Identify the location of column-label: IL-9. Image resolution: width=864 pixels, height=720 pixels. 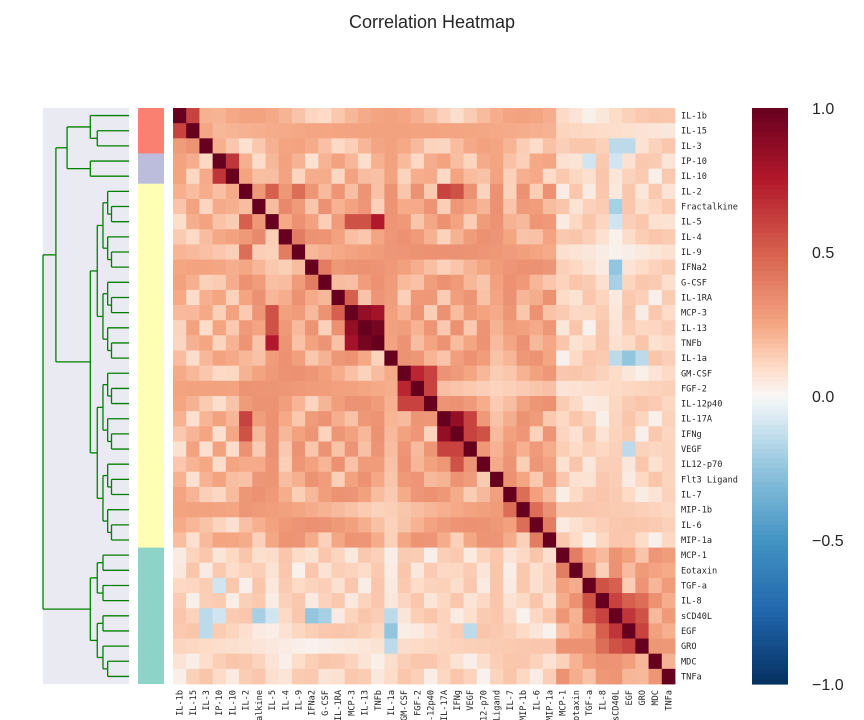
(300, 700).